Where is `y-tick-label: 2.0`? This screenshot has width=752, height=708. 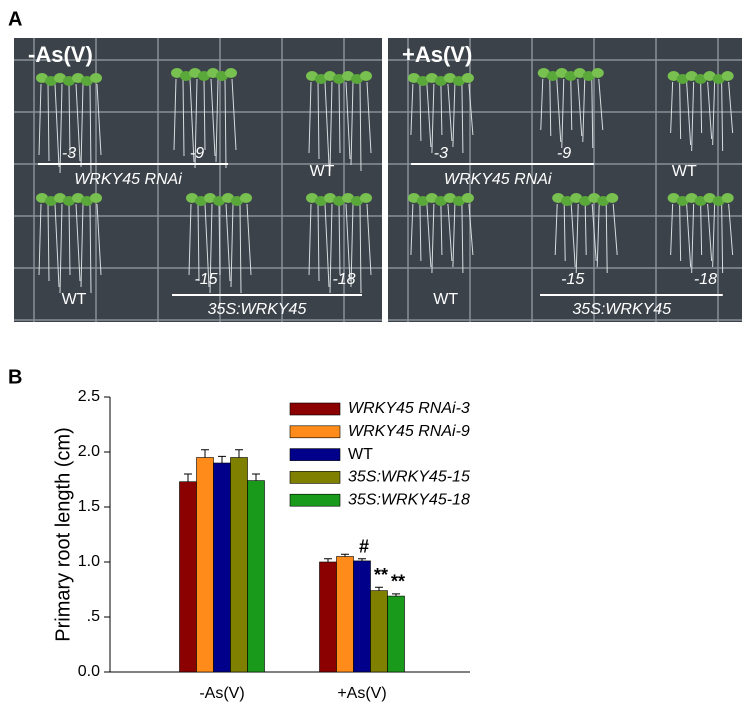
y-tick-label: 2.0 is located at coordinates (89, 451).